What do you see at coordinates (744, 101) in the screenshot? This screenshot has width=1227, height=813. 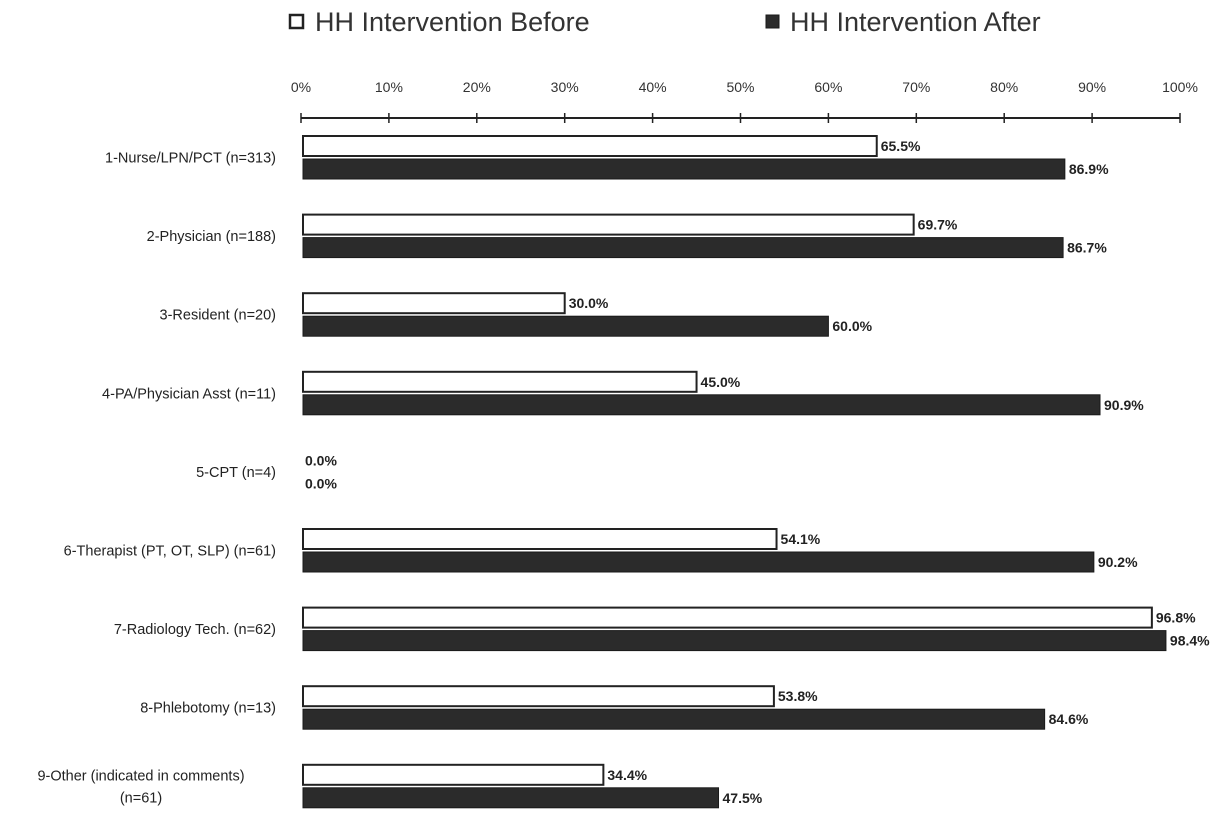 I see `x-axis: 0% 10% 20% 30% 40% 50% 60% 70% 80% 90% 100%` at bounding box center [744, 101].